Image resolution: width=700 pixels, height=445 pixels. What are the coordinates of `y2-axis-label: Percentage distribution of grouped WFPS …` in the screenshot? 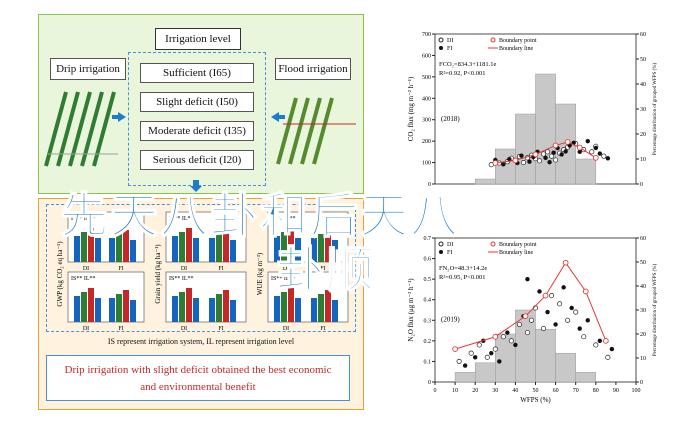 It's located at (655, 109).